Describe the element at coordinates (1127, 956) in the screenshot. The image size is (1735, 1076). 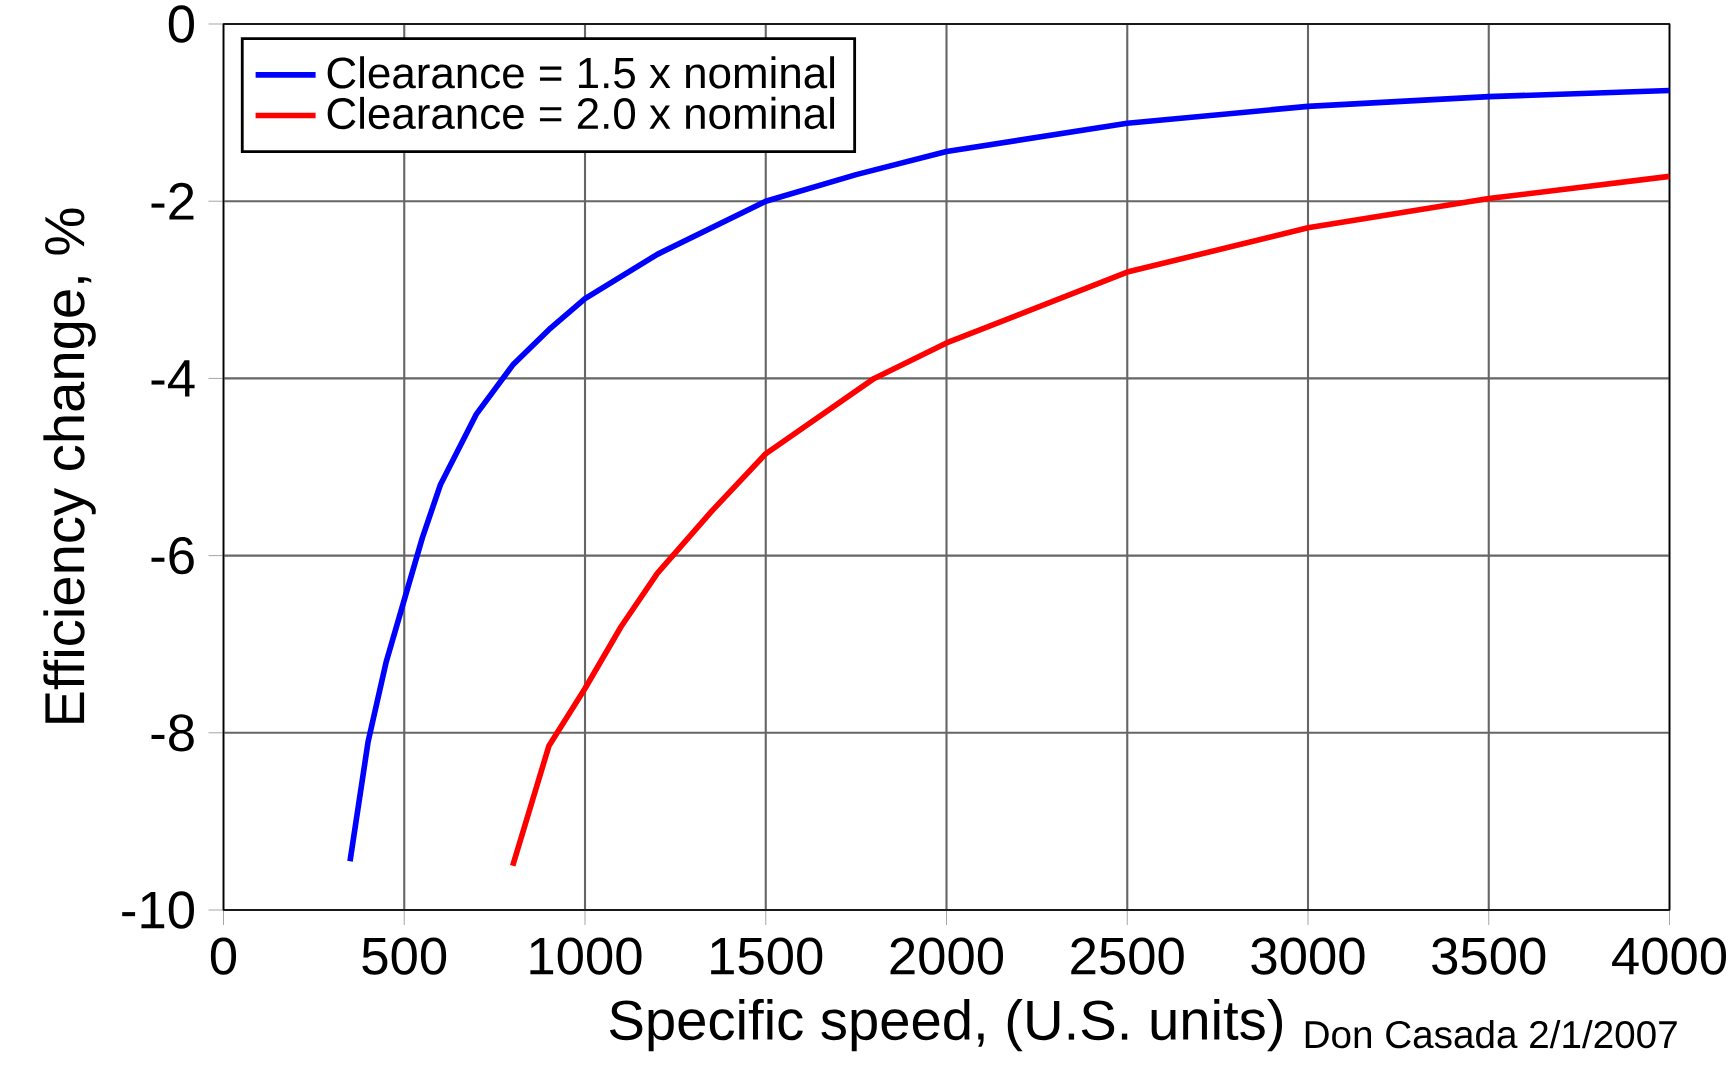
I see `x-tick-label: 2500` at that location.